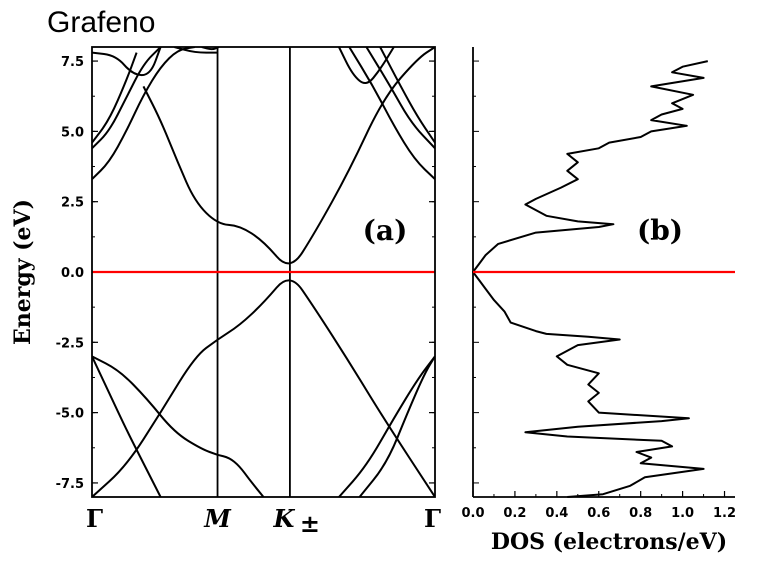  What do you see at coordinates (70, 414) in the screenshot?
I see `y-tick-label: -5.0` at bounding box center [70, 414].